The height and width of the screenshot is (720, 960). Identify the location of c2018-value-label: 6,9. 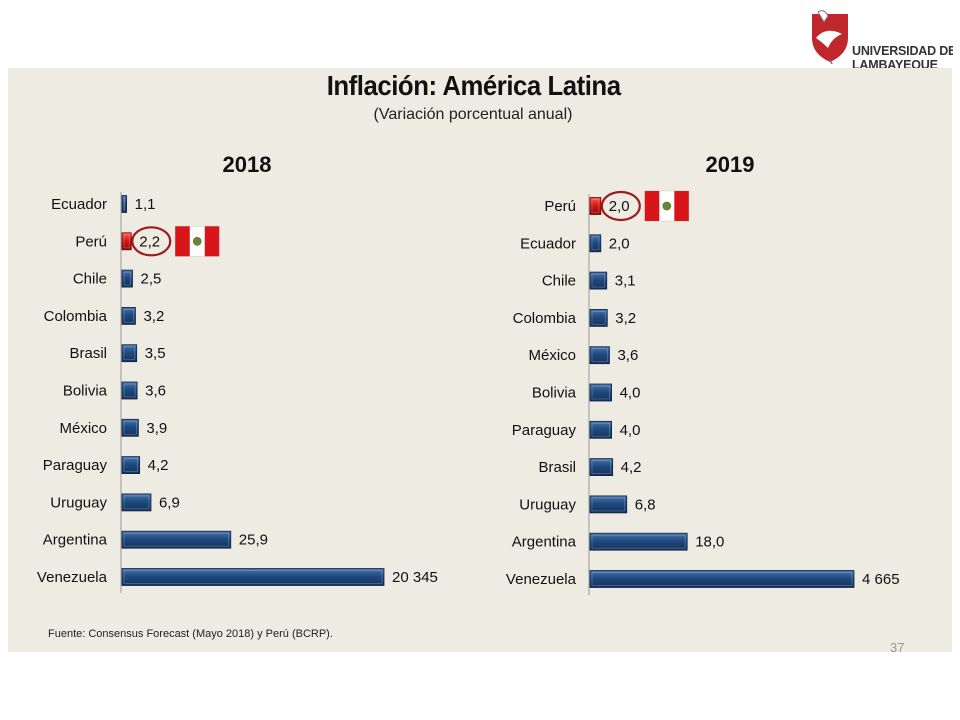
(169, 502).